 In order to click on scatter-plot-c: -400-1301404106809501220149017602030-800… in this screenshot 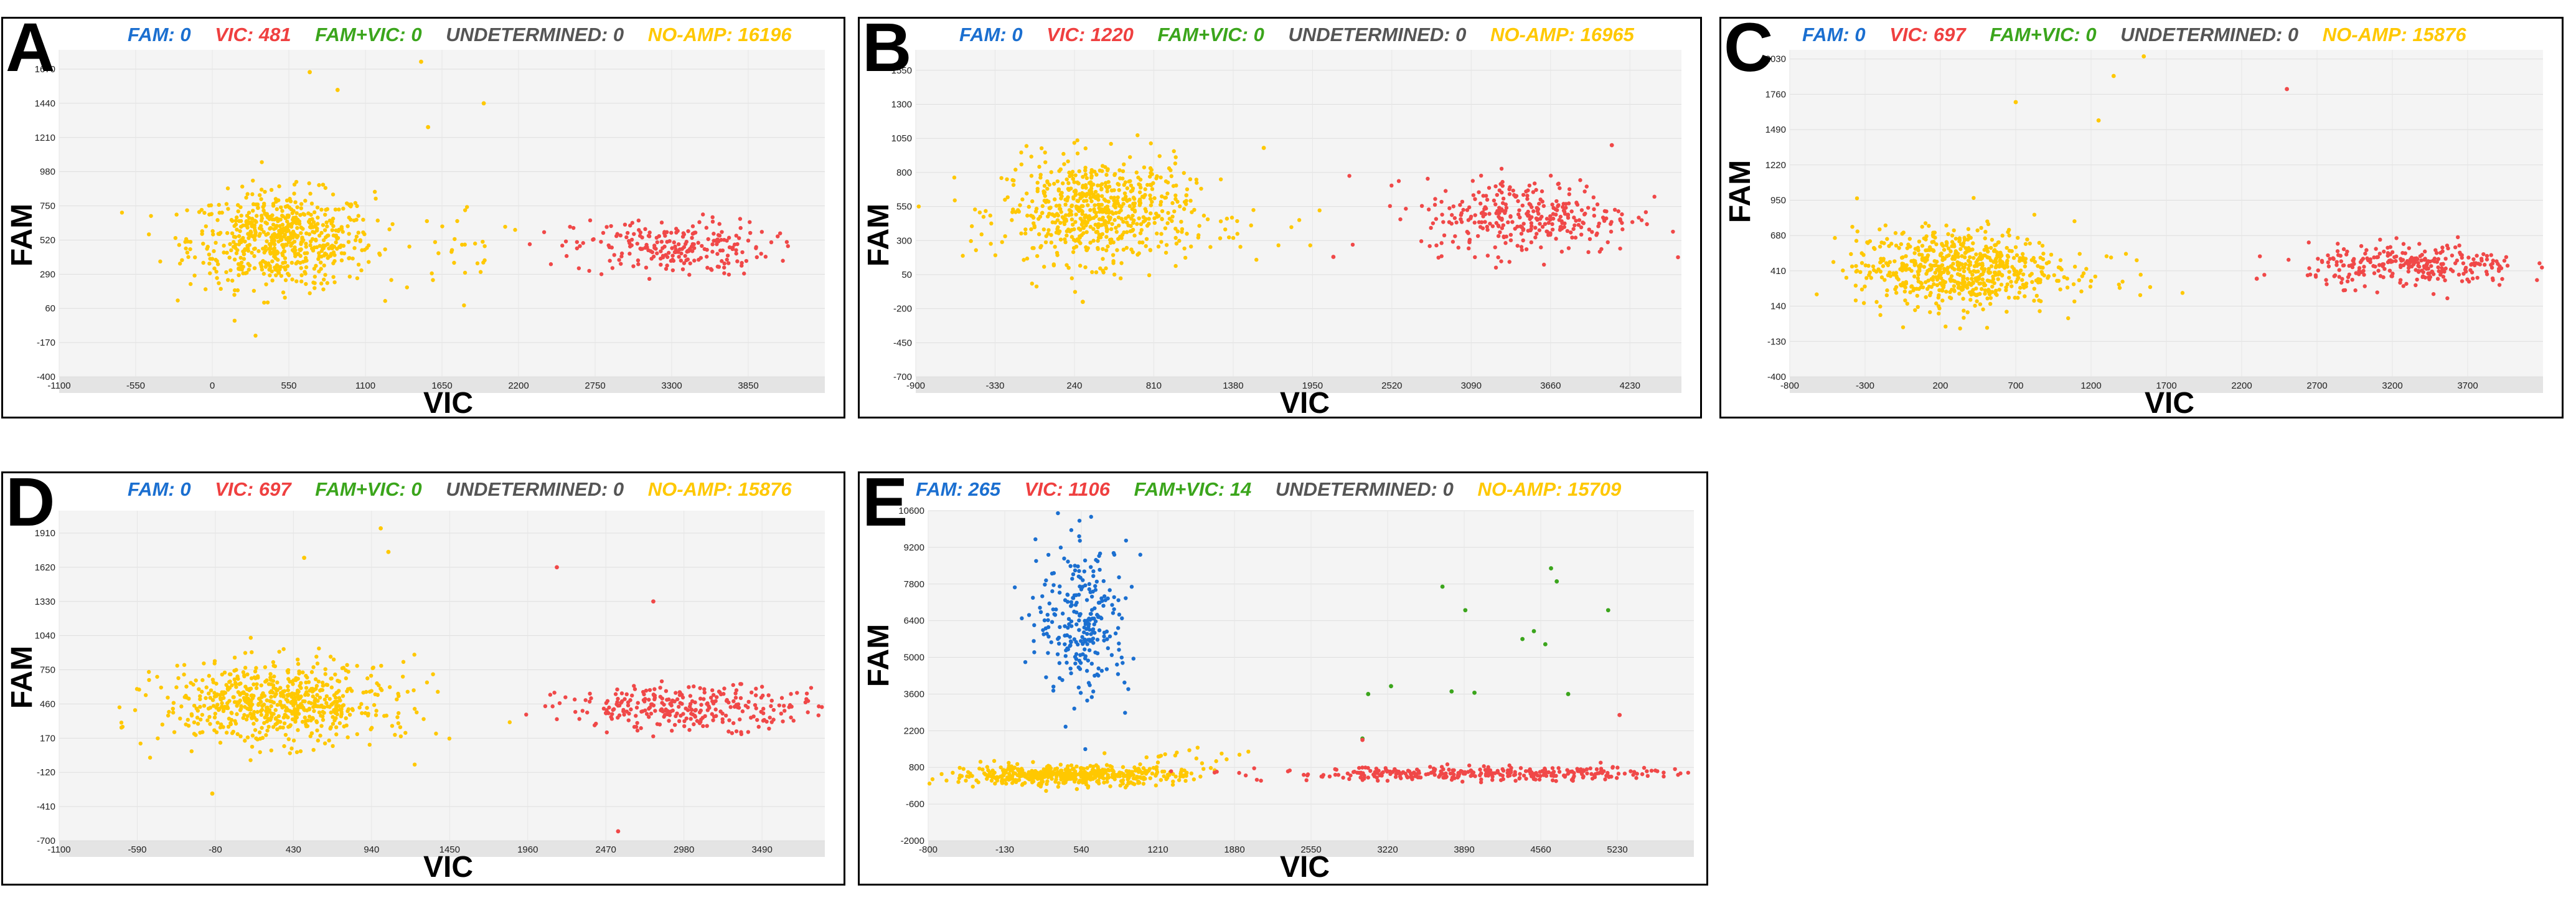, I will do `click(2152, 221)`.